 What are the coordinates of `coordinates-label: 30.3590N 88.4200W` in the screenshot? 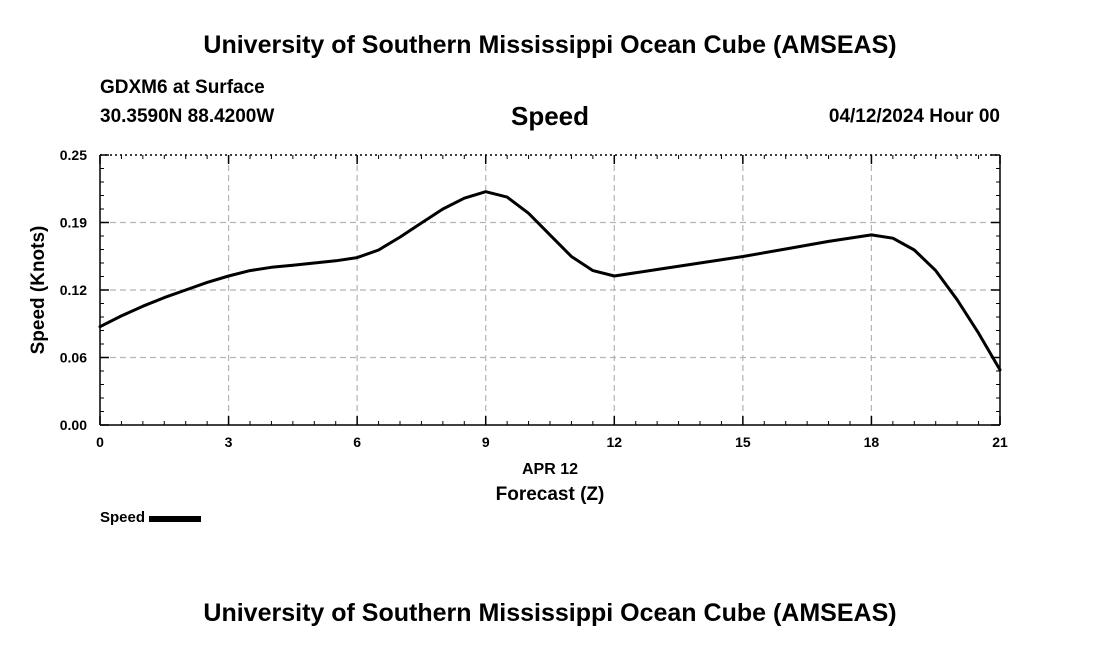 It's located at (187, 116).